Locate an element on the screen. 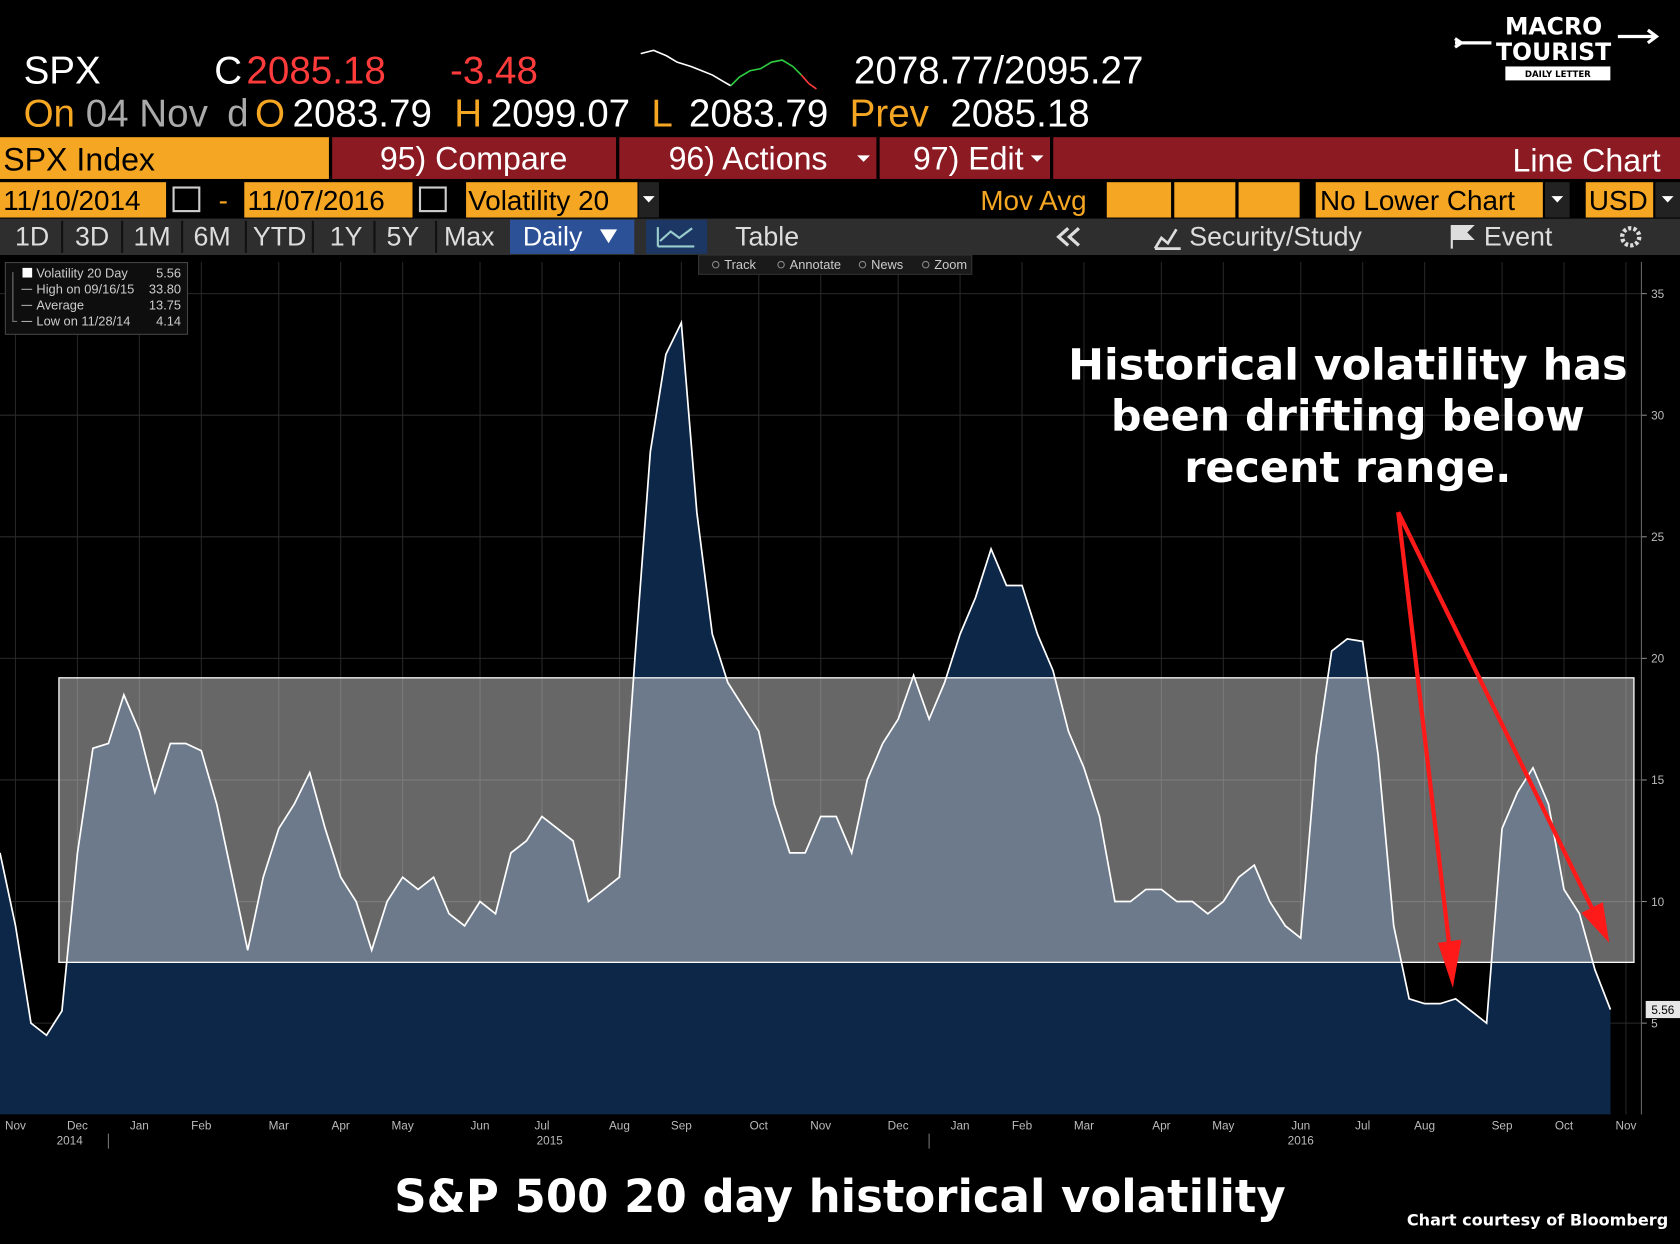 The height and width of the screenshot is (1244, 1680). x-tick-label: Nov is located at coordinates (1625, 1125).